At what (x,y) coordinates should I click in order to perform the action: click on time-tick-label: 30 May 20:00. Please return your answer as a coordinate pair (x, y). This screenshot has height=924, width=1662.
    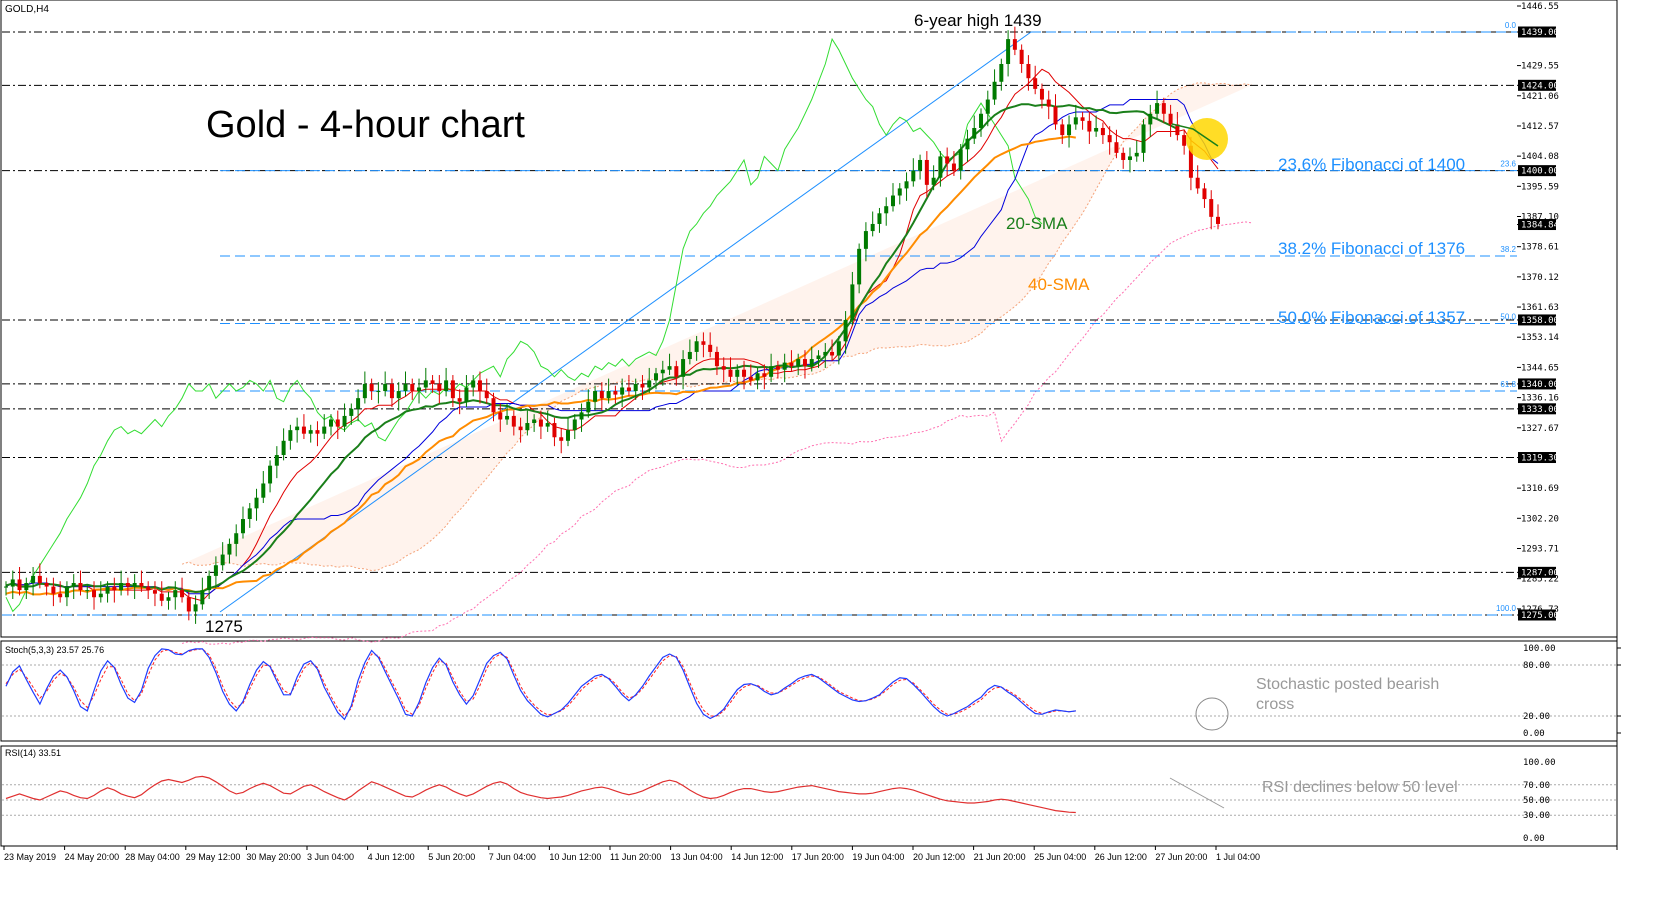
    Looking at the image, I should click on (273, 857).